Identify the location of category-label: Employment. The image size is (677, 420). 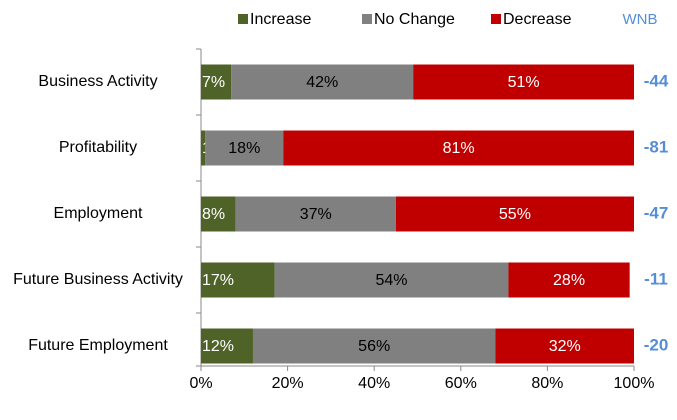
(98, 213).